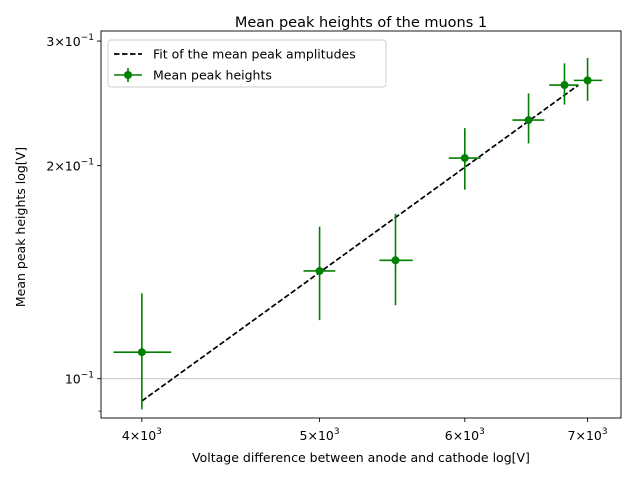  I want to click on legend-points-swatch, so click(128, 75).